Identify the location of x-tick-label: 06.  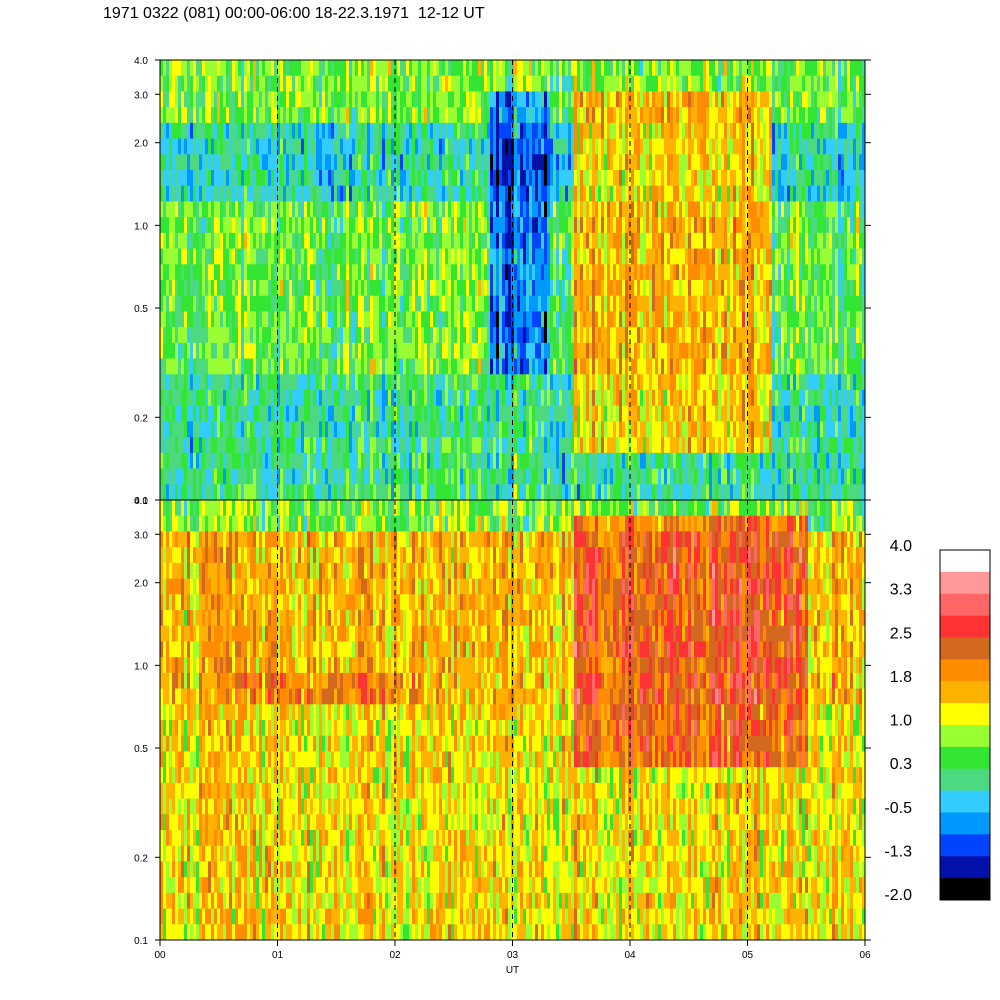
(865, 955).